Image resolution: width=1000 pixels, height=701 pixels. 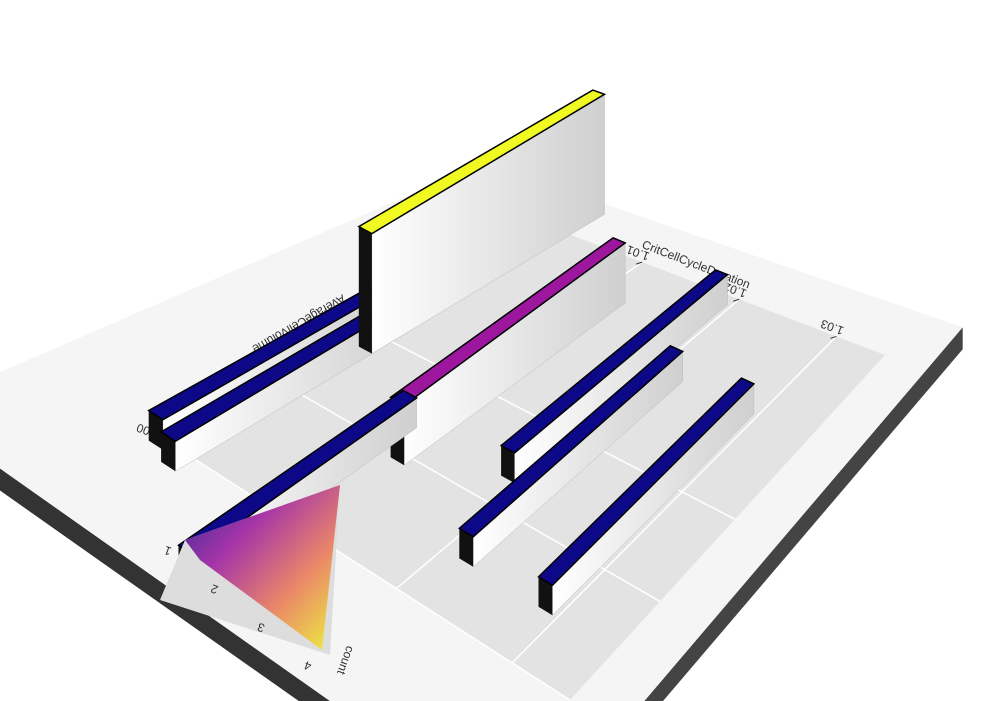 What do you see at coordinates (165, 584) in the screenshot?
I see `plate-side` at bounding box center [165, 584].